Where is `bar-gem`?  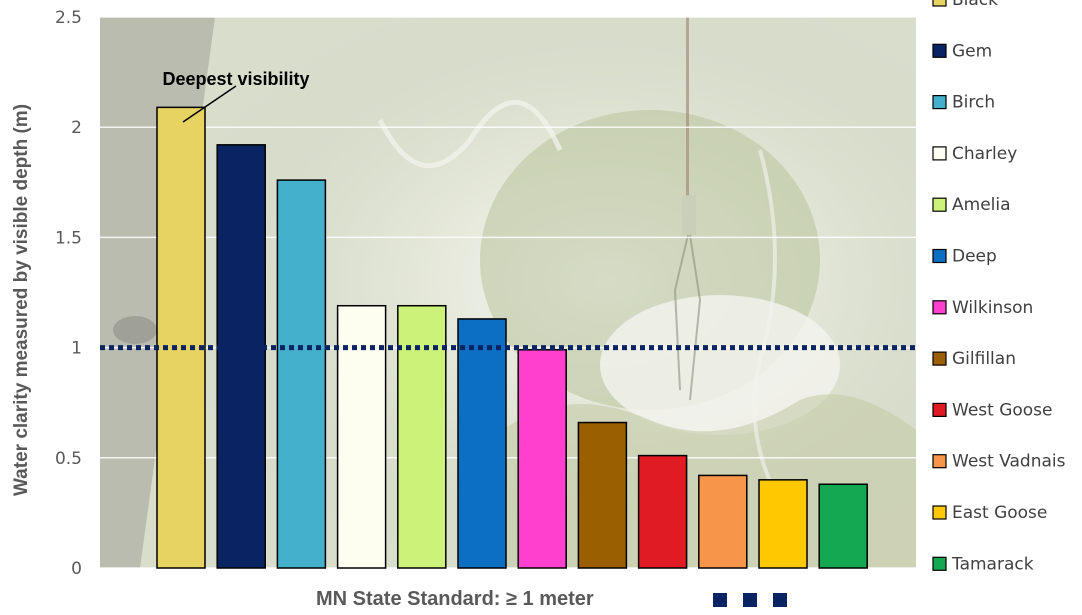
bar-gem is located at coordinates (241, 356).